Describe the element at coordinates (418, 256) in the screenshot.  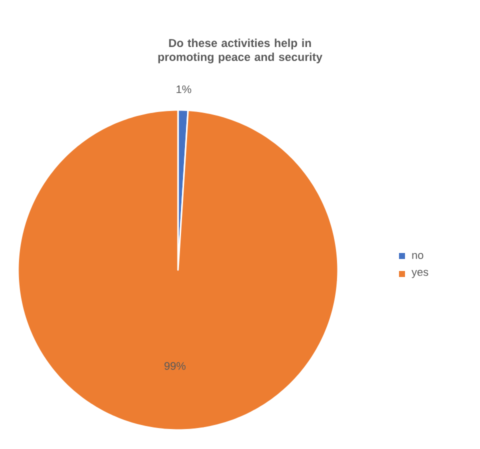
I see `legend-label: no` at that location.